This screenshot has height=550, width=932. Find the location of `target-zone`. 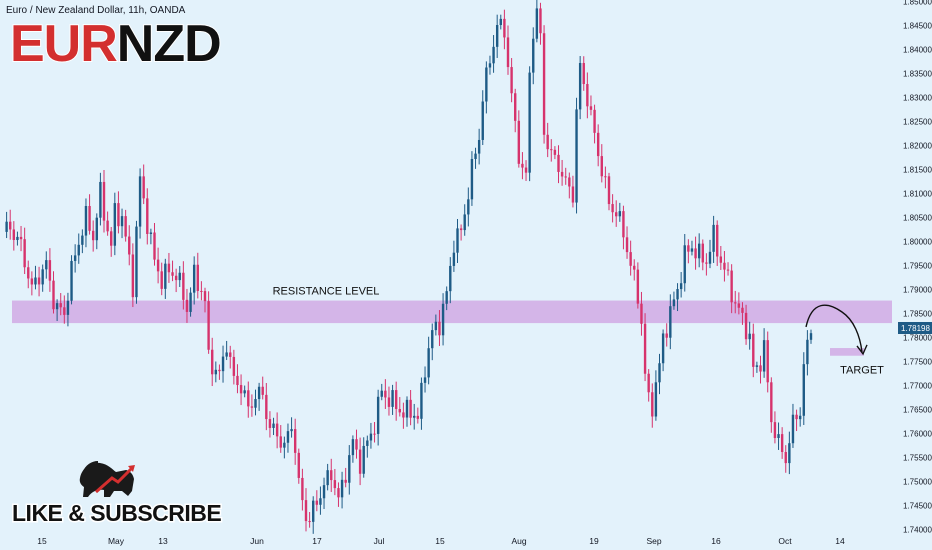

target-zone is located at coordinates (847, 352).